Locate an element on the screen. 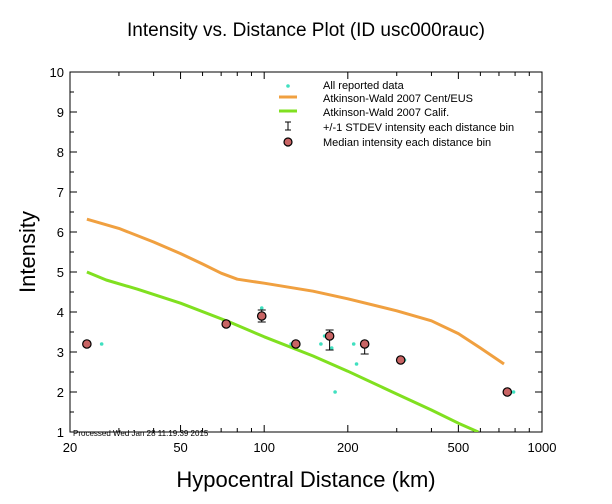 This screenshot has height=504, width=612. y-tick-label: 2 is located at coordinates (60, 392).